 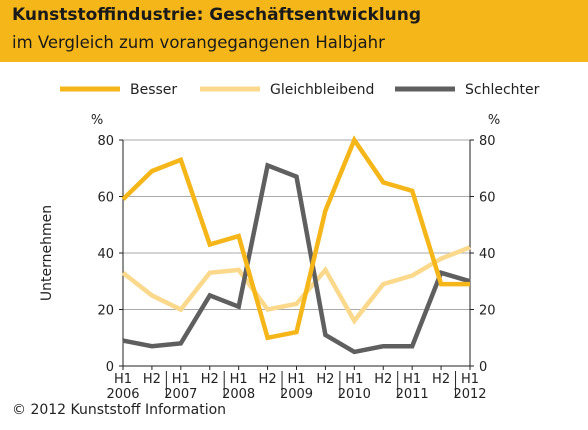 I want to click on y-tick-label-left: 60, so click(x=105, y=198).